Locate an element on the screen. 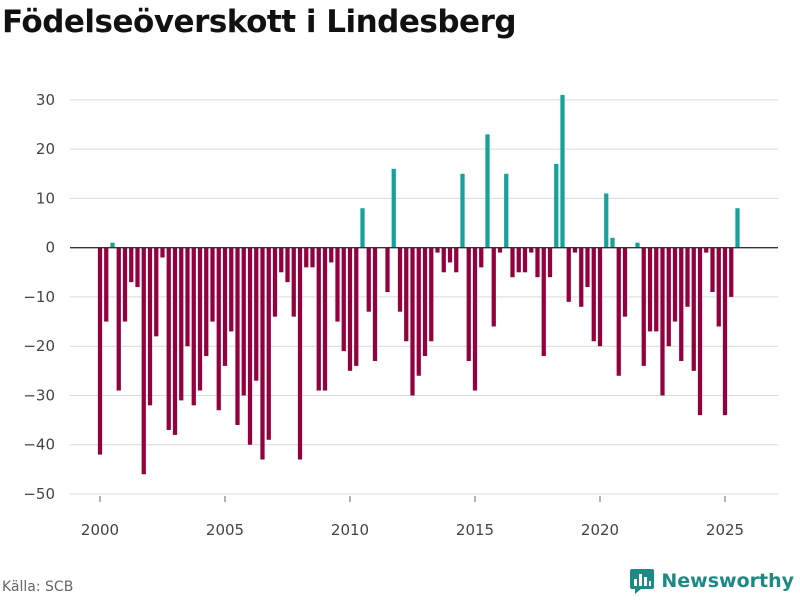 The height and width of the screenshot is (600, 800). x-tick-label: 2005 is located at coordinates (225, 530).